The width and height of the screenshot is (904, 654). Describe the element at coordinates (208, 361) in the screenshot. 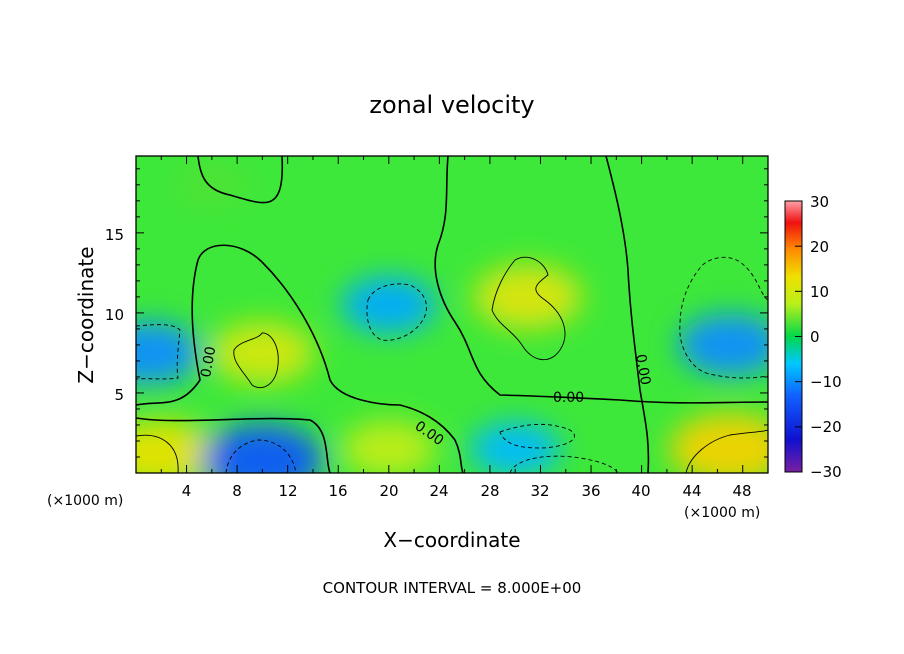

I see `contour-label-left: 0.00` at that location.